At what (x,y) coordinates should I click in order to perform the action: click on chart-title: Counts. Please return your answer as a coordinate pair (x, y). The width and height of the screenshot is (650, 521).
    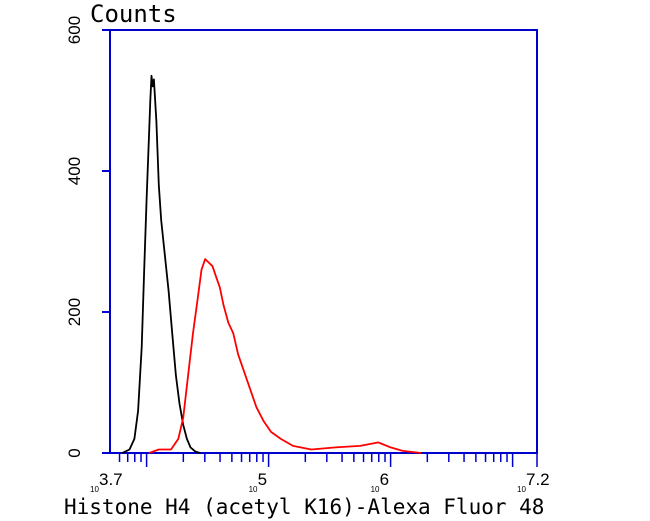
    Looking at the image, I should click on (133, 14).